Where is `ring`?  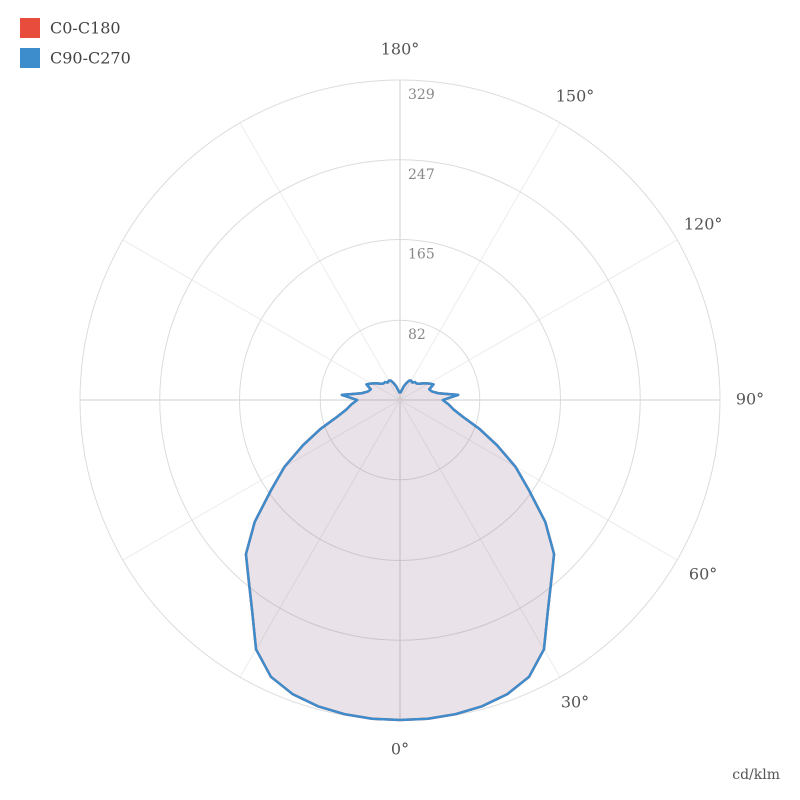
ring is located at coordinates (400, 400).